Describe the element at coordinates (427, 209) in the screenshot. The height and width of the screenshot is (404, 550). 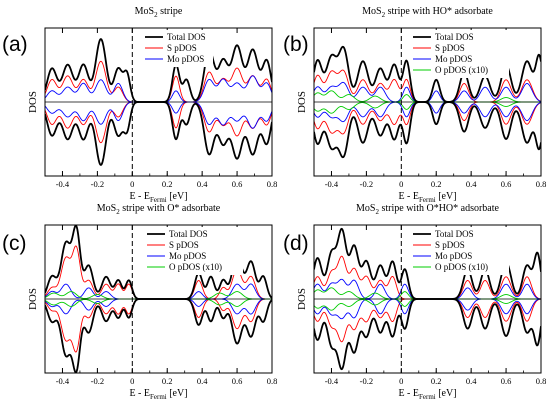
I see `panel-title: MoS2 stripe with O*HO* adsorbate` at that location.